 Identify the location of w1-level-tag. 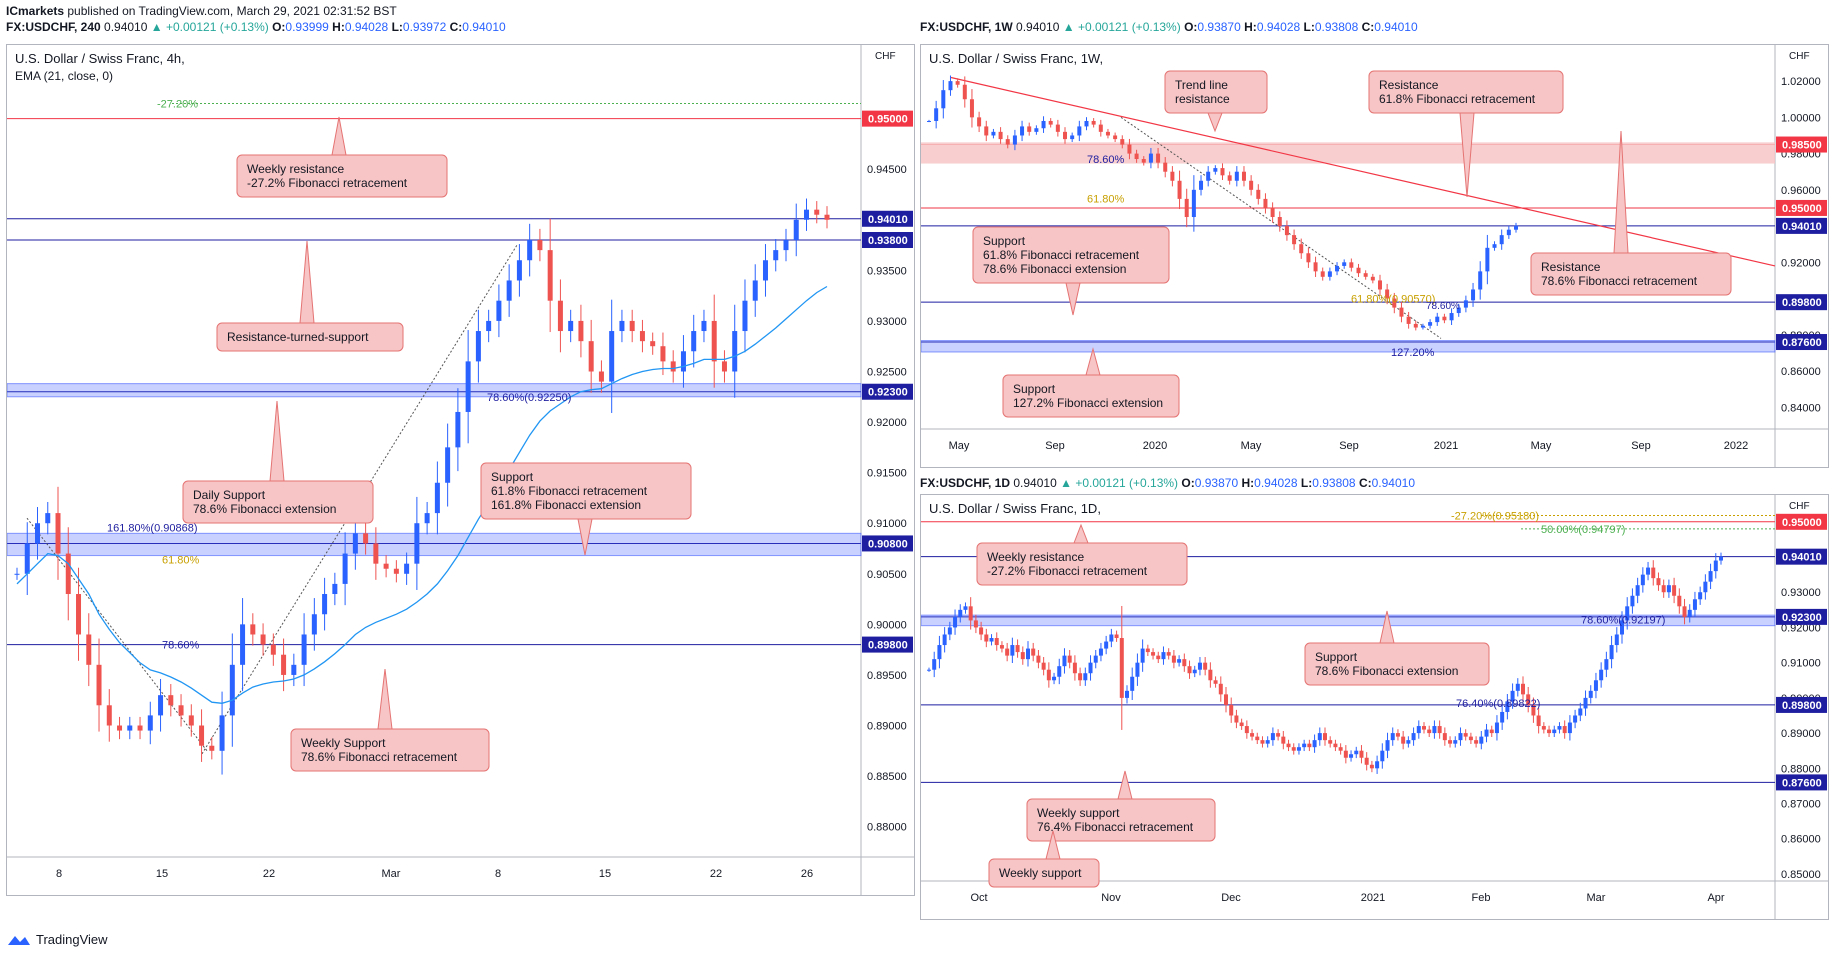
(1801, 225).